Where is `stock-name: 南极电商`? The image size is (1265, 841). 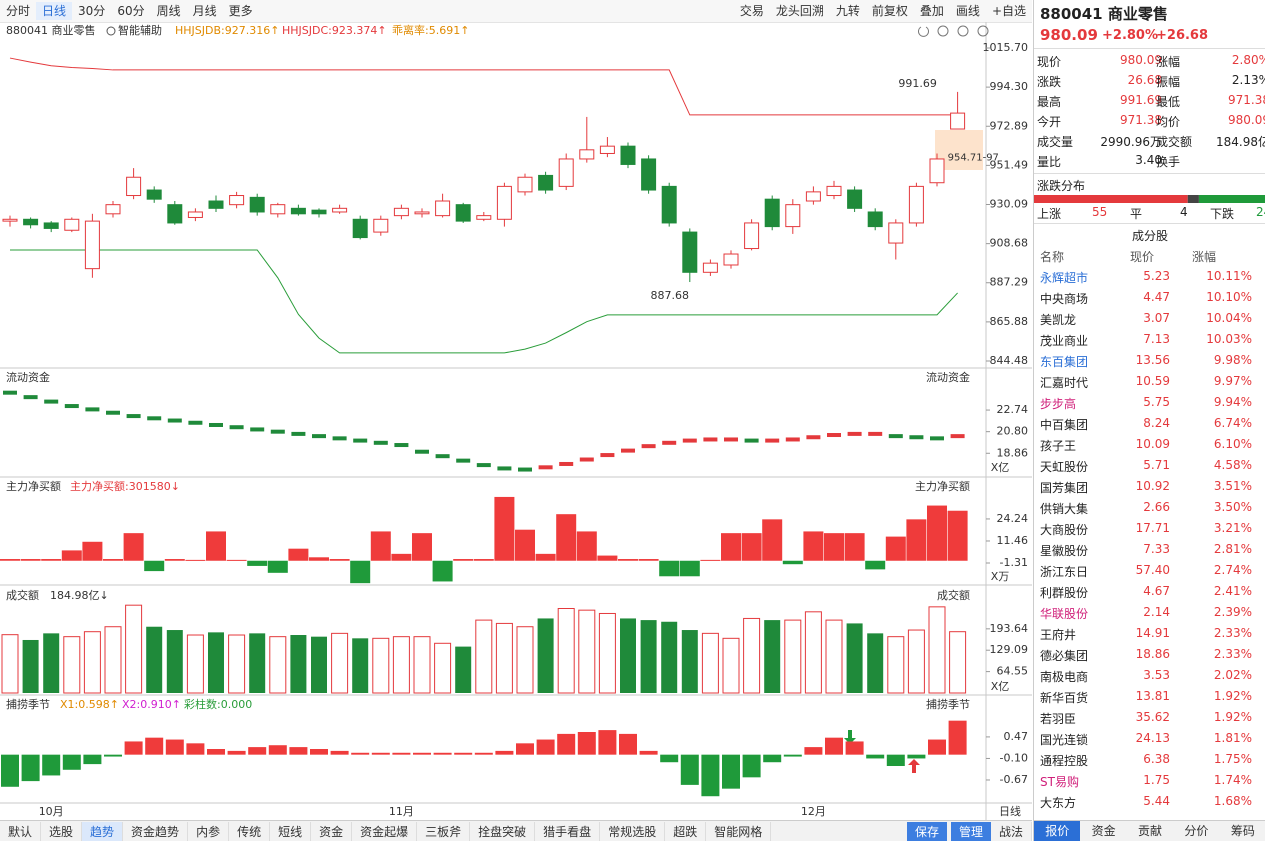 stock-name: 南极电商 is located at coordinates (1064, 677).